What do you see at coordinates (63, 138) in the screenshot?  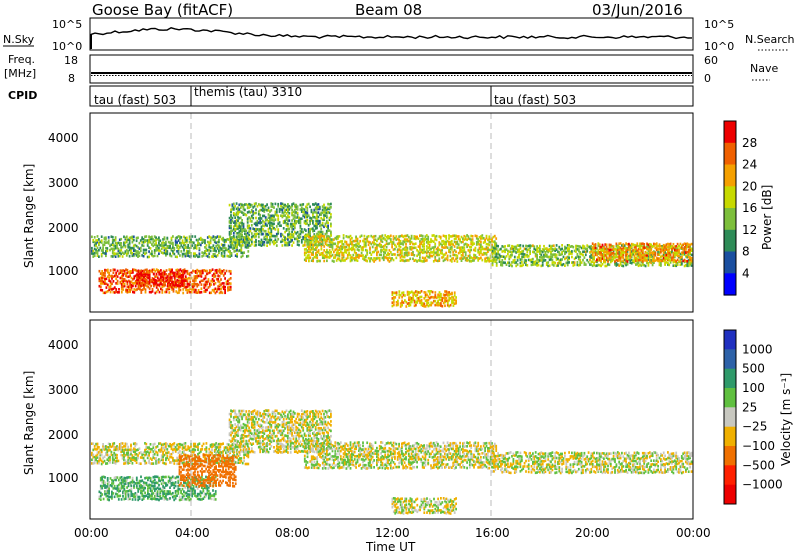 I see `power-y-tick-4000: 4000` at bounding box center [63, 138].